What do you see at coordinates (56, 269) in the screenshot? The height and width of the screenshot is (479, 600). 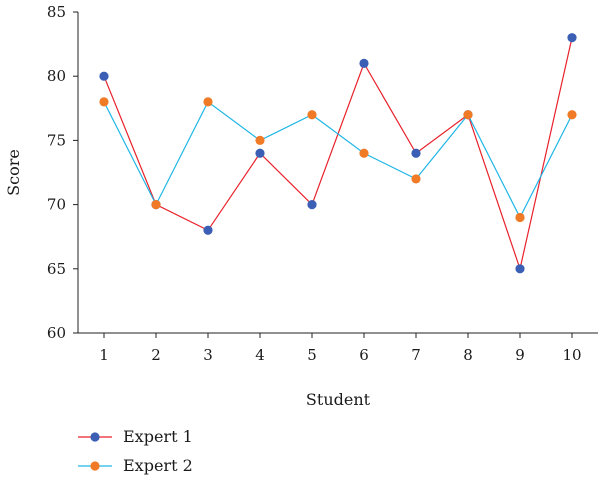 I see `y-tick-label: 65` at bounding box center [56, 269].